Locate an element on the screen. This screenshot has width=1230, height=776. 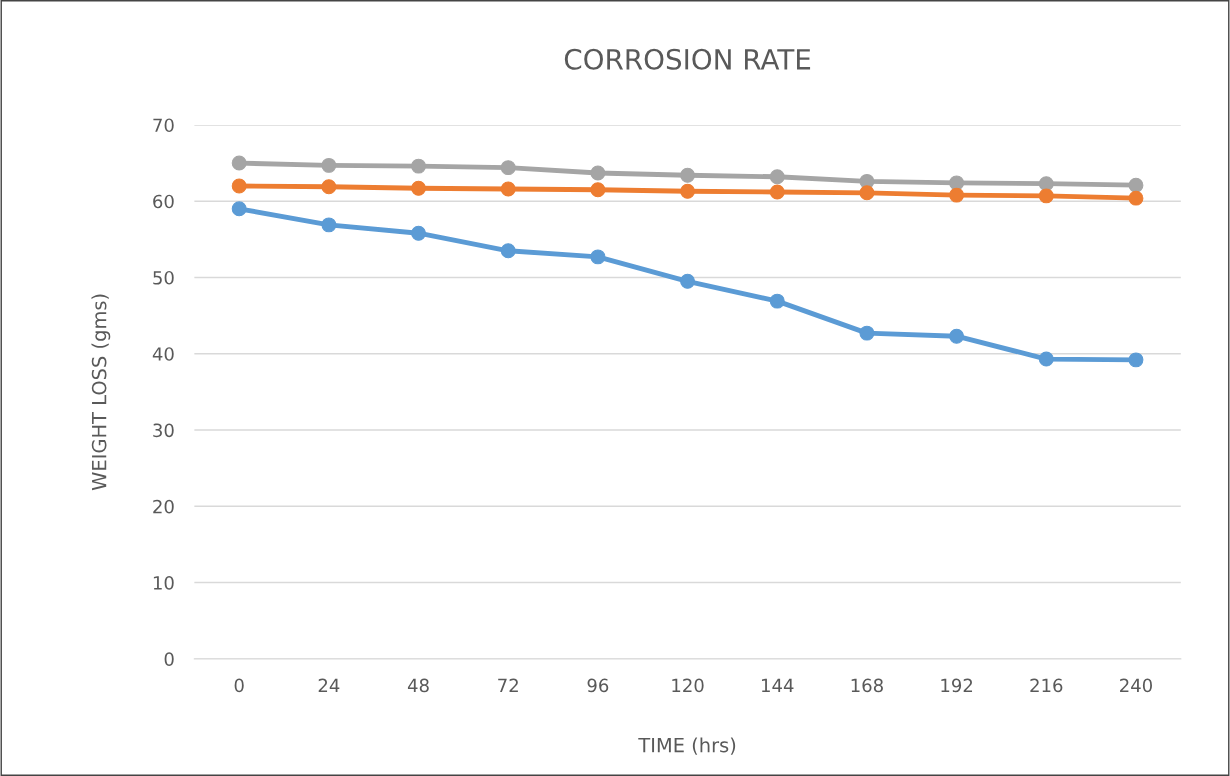
x-tick-label: 168 is located at coordinates (867, 685).